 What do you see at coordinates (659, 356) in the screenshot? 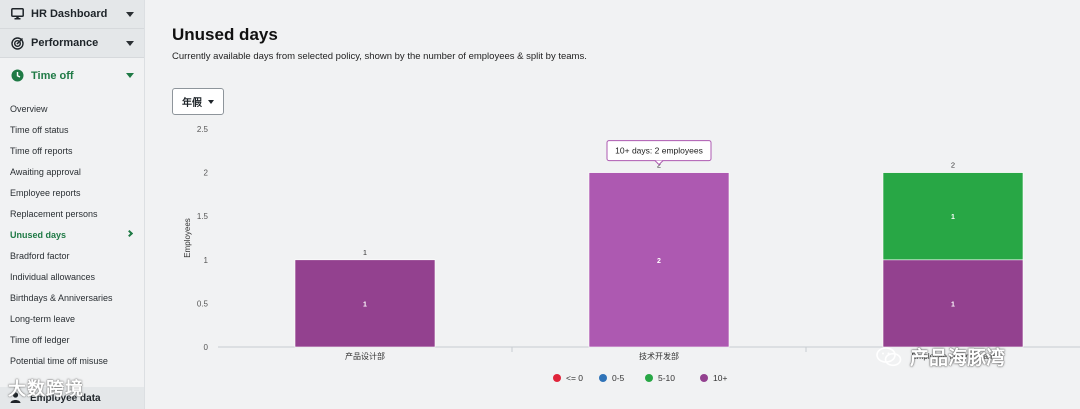
I see `x-tick-label: 技术开发部` at bounding box center [659, 356].